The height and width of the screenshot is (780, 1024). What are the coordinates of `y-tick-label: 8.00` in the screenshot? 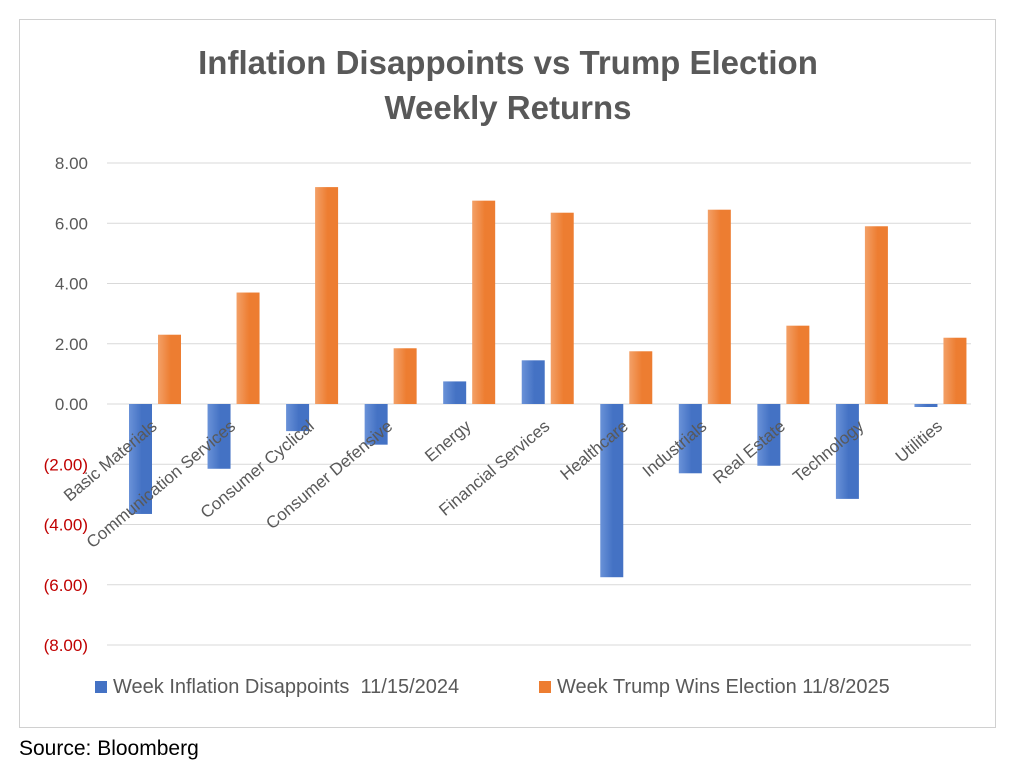 It's located at (71, 163).